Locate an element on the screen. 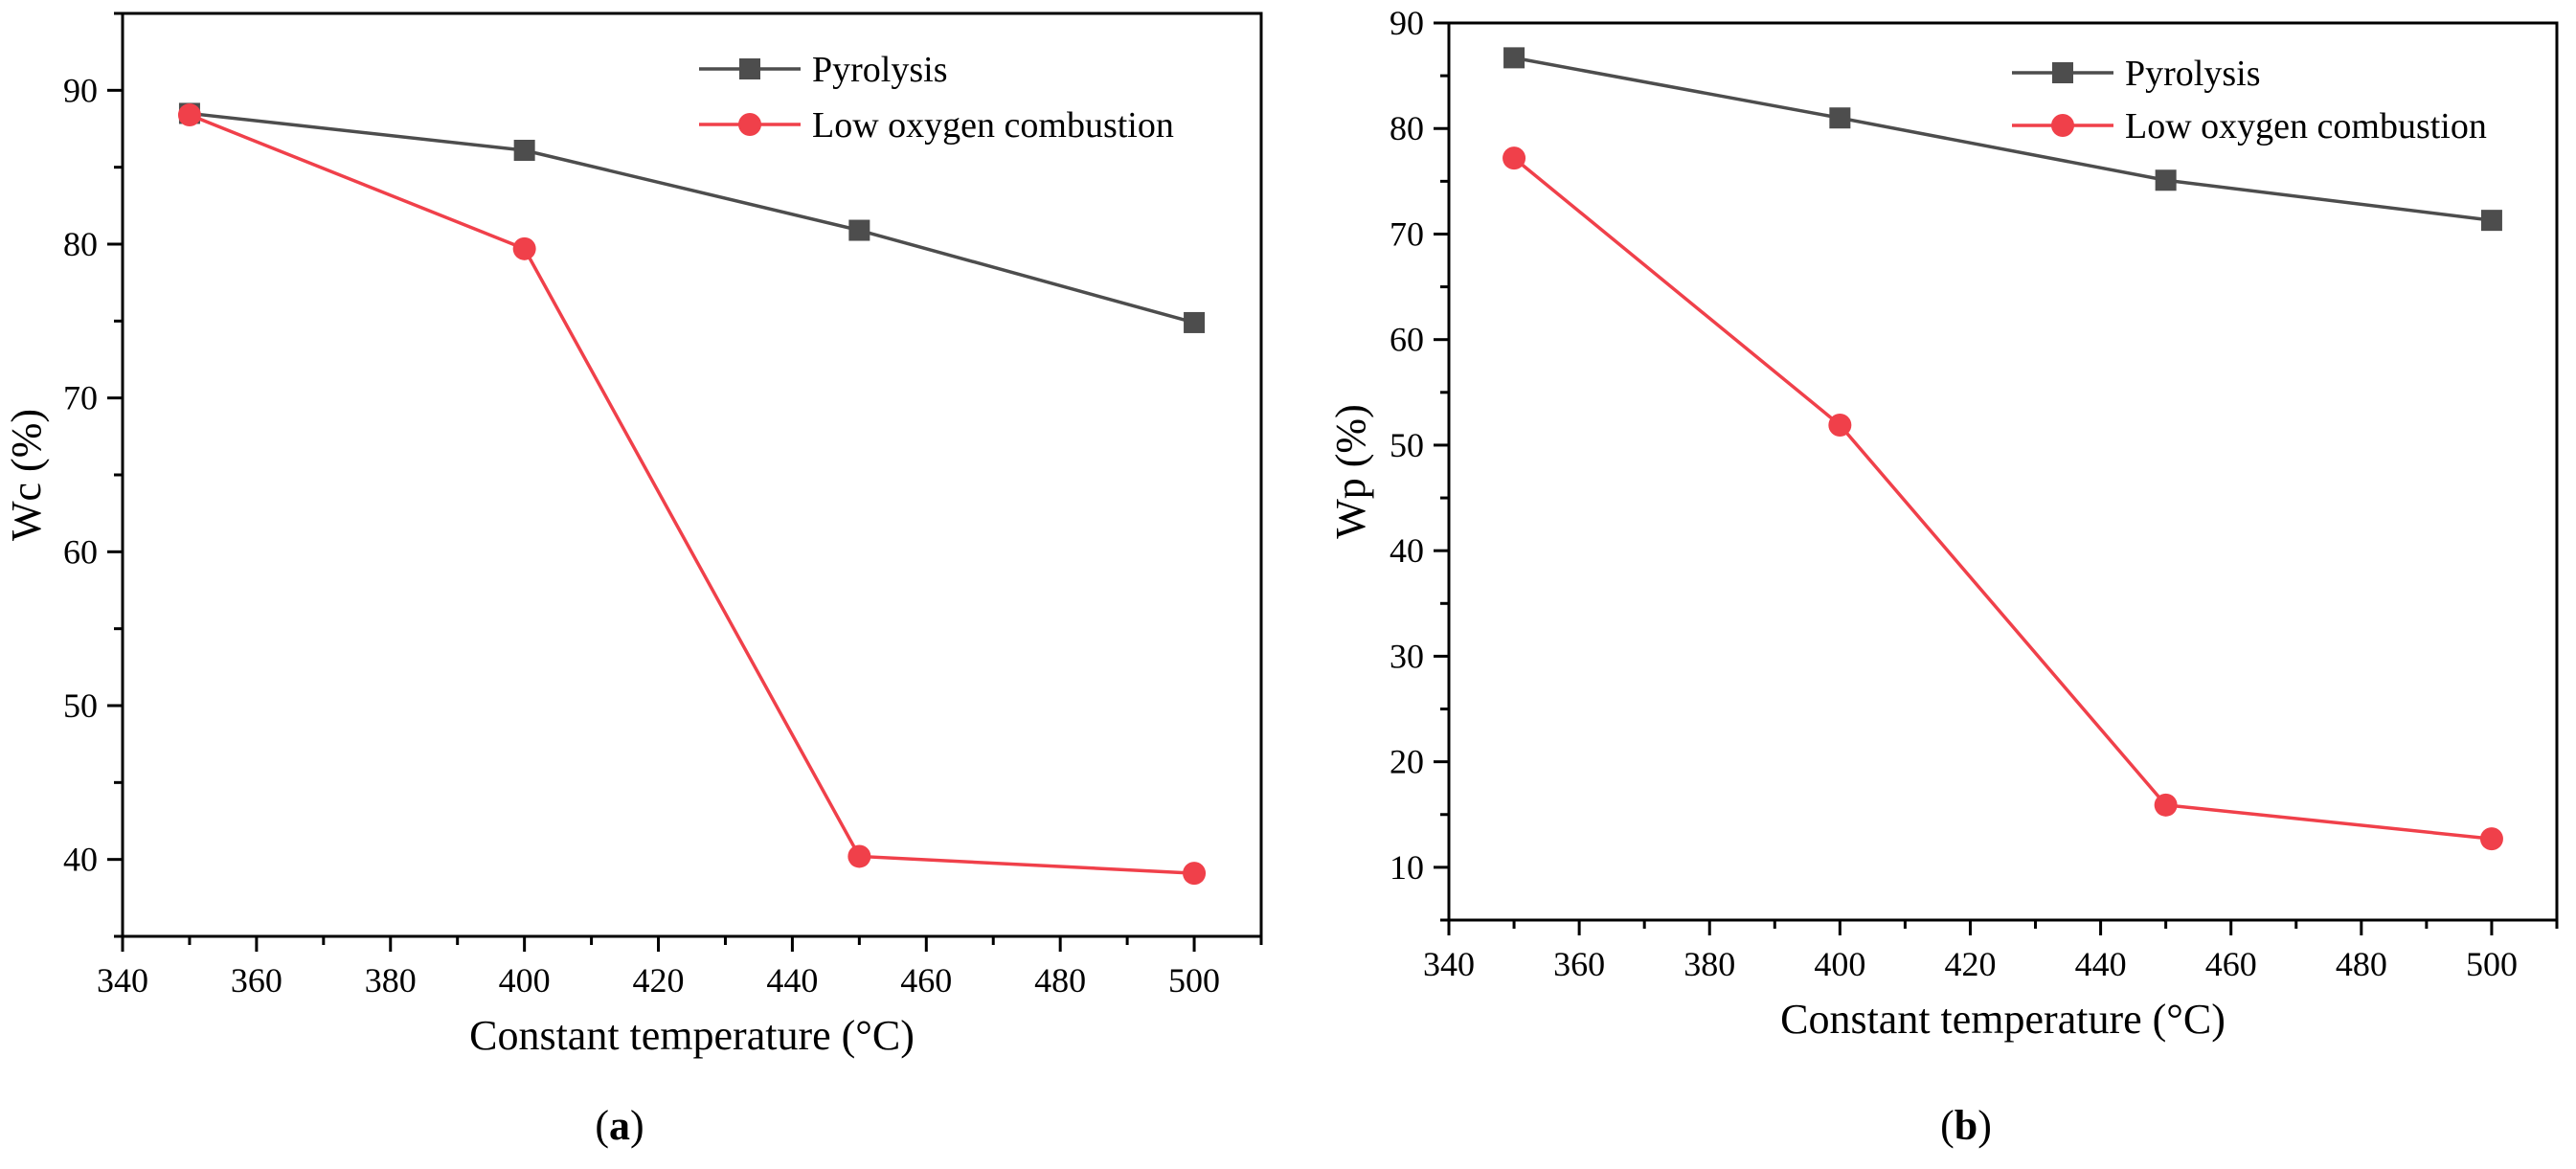  y-tick-label: 30 is located at coordinates (1407, 656).